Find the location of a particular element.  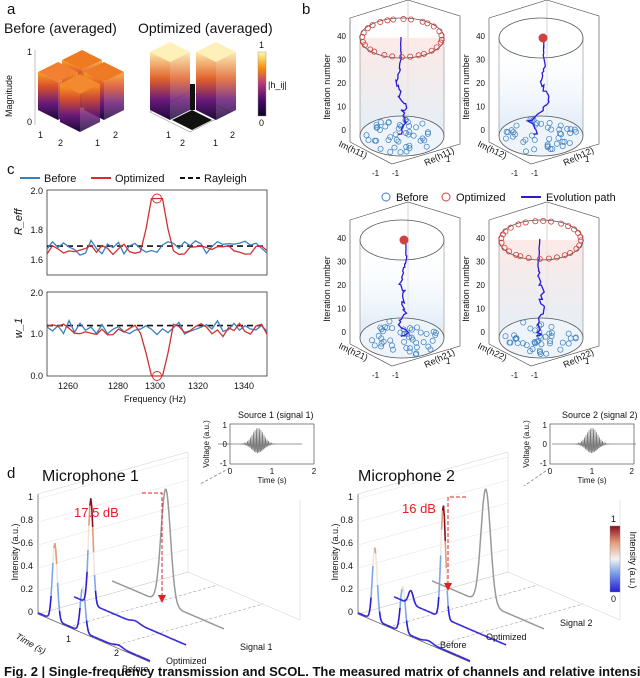

panel-a-cbar-top: 1 is located at coordinates (261, 45).